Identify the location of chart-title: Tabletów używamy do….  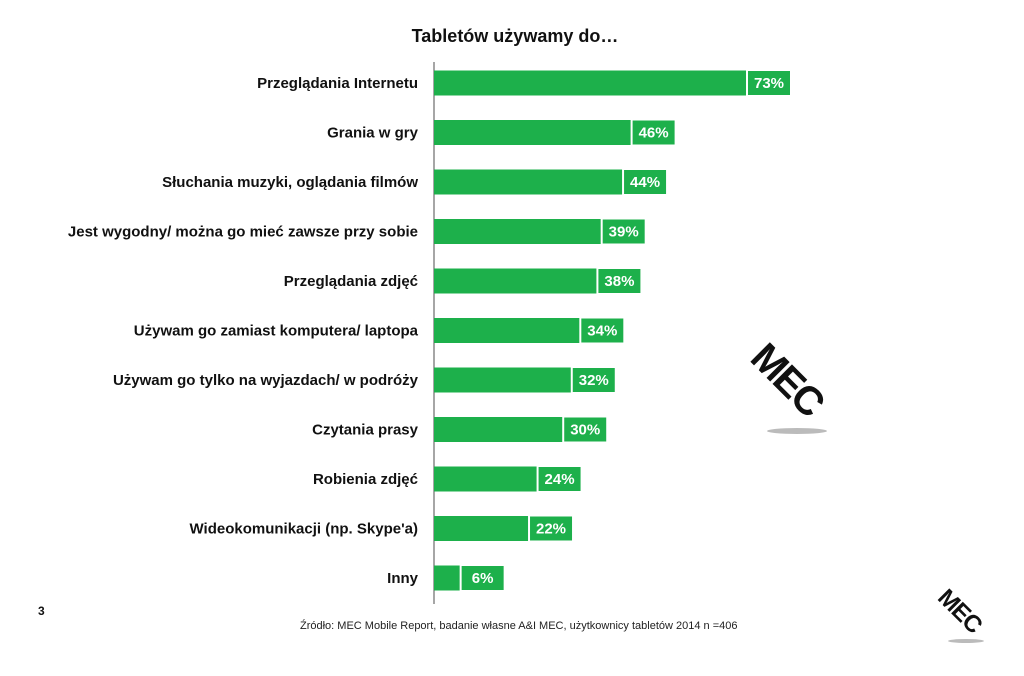
(515, 36).